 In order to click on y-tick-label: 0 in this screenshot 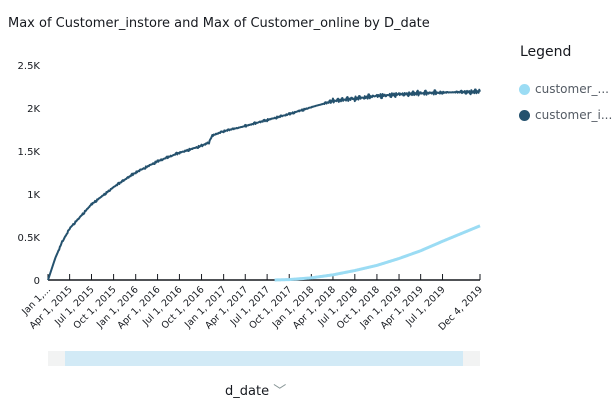, I will do `click(37, 281)`.